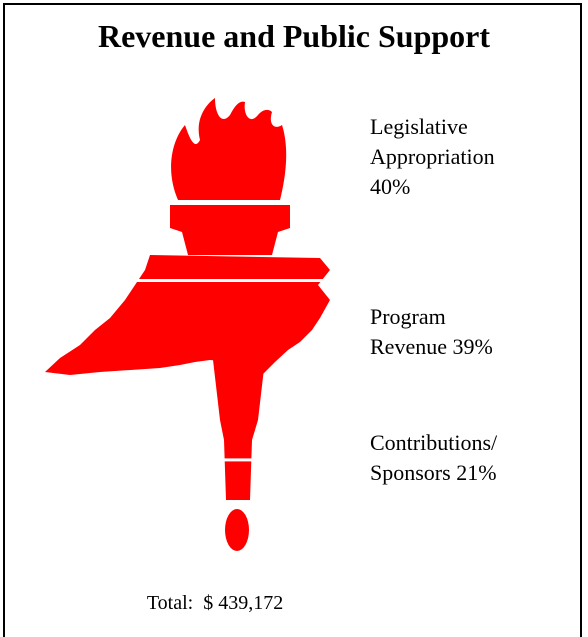  Describe the element at coordinates (243, 603) in the screenshot. I see `total-value: $ 439,172` at that location.